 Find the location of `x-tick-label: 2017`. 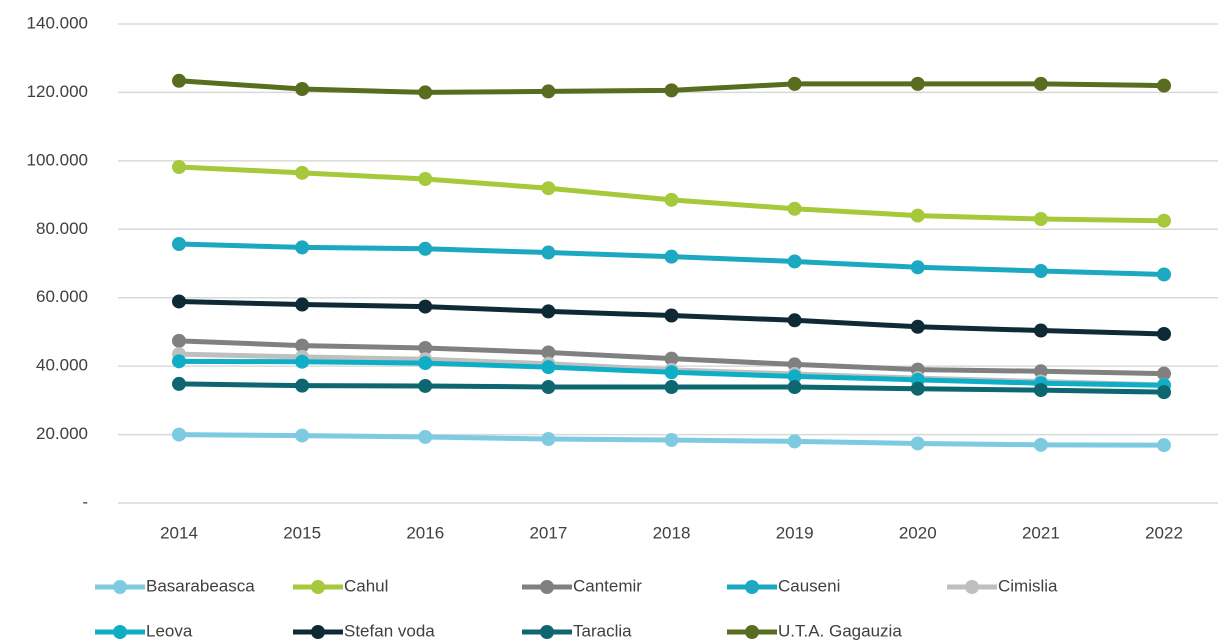

x-tick-label: 2017 is located at coordinates (548, 532).